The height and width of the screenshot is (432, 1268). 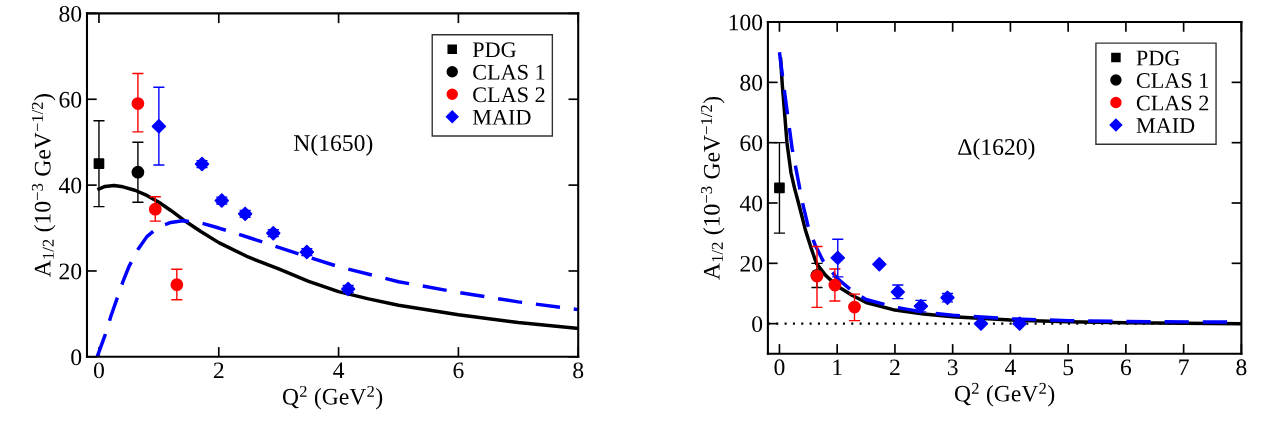 I want to click on y-tick-label: 100, so click(x=746, y=22).